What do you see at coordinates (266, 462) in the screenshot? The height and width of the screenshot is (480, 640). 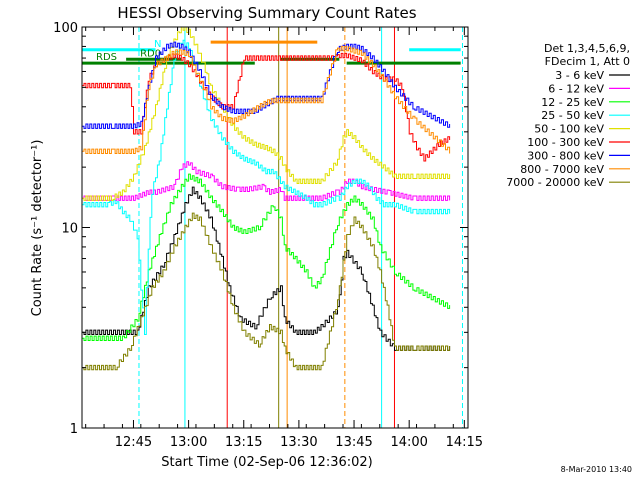 I see `x-axis-label: Start Time (02-Sep-06 12:36:02)` at bounding box center [266, 462].